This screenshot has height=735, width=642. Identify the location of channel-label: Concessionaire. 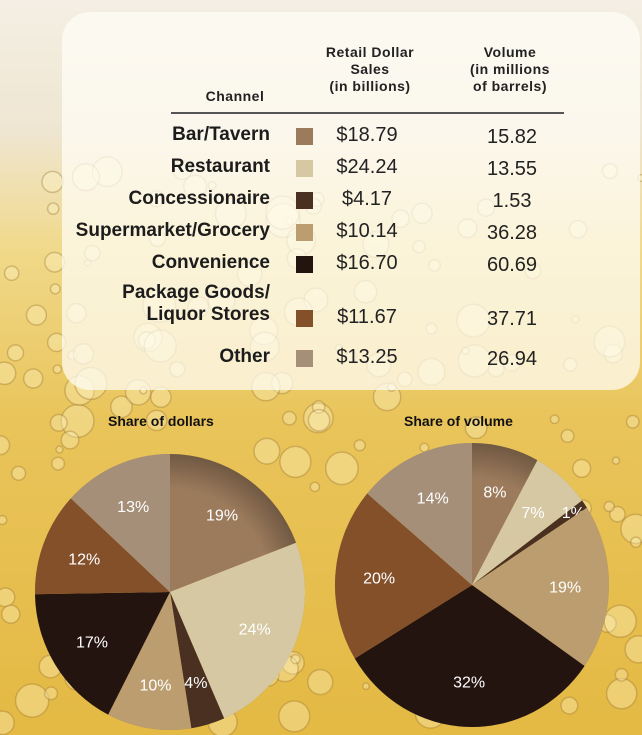
(200, 199).